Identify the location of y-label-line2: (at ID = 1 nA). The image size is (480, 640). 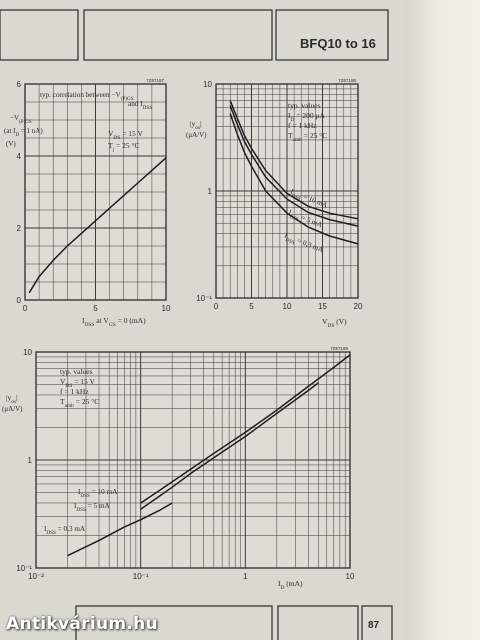
(23, 132).